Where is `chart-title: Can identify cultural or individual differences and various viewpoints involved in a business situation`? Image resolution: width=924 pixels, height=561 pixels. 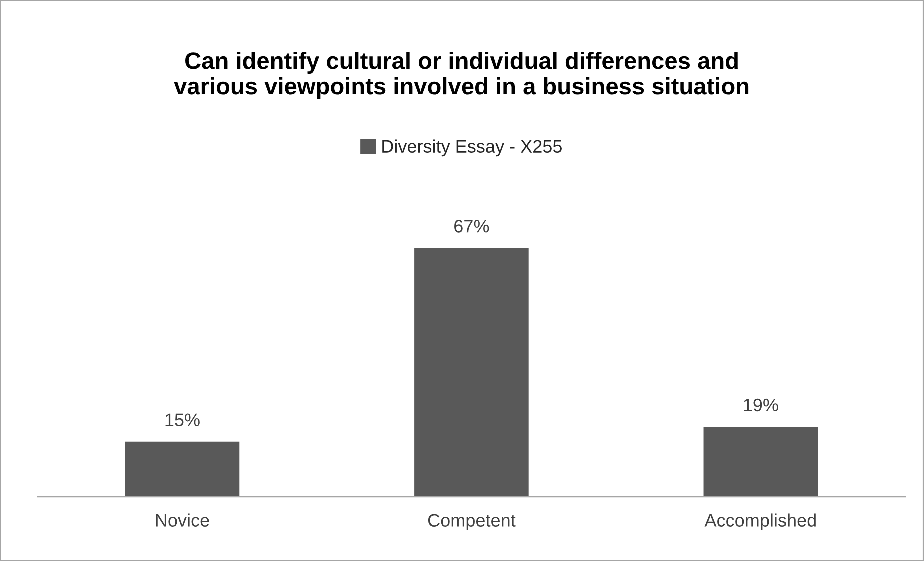 chart-title: Can identify cultural or individual differences and various viewpoints involved in a business situation is located at coordinates (461, 76).